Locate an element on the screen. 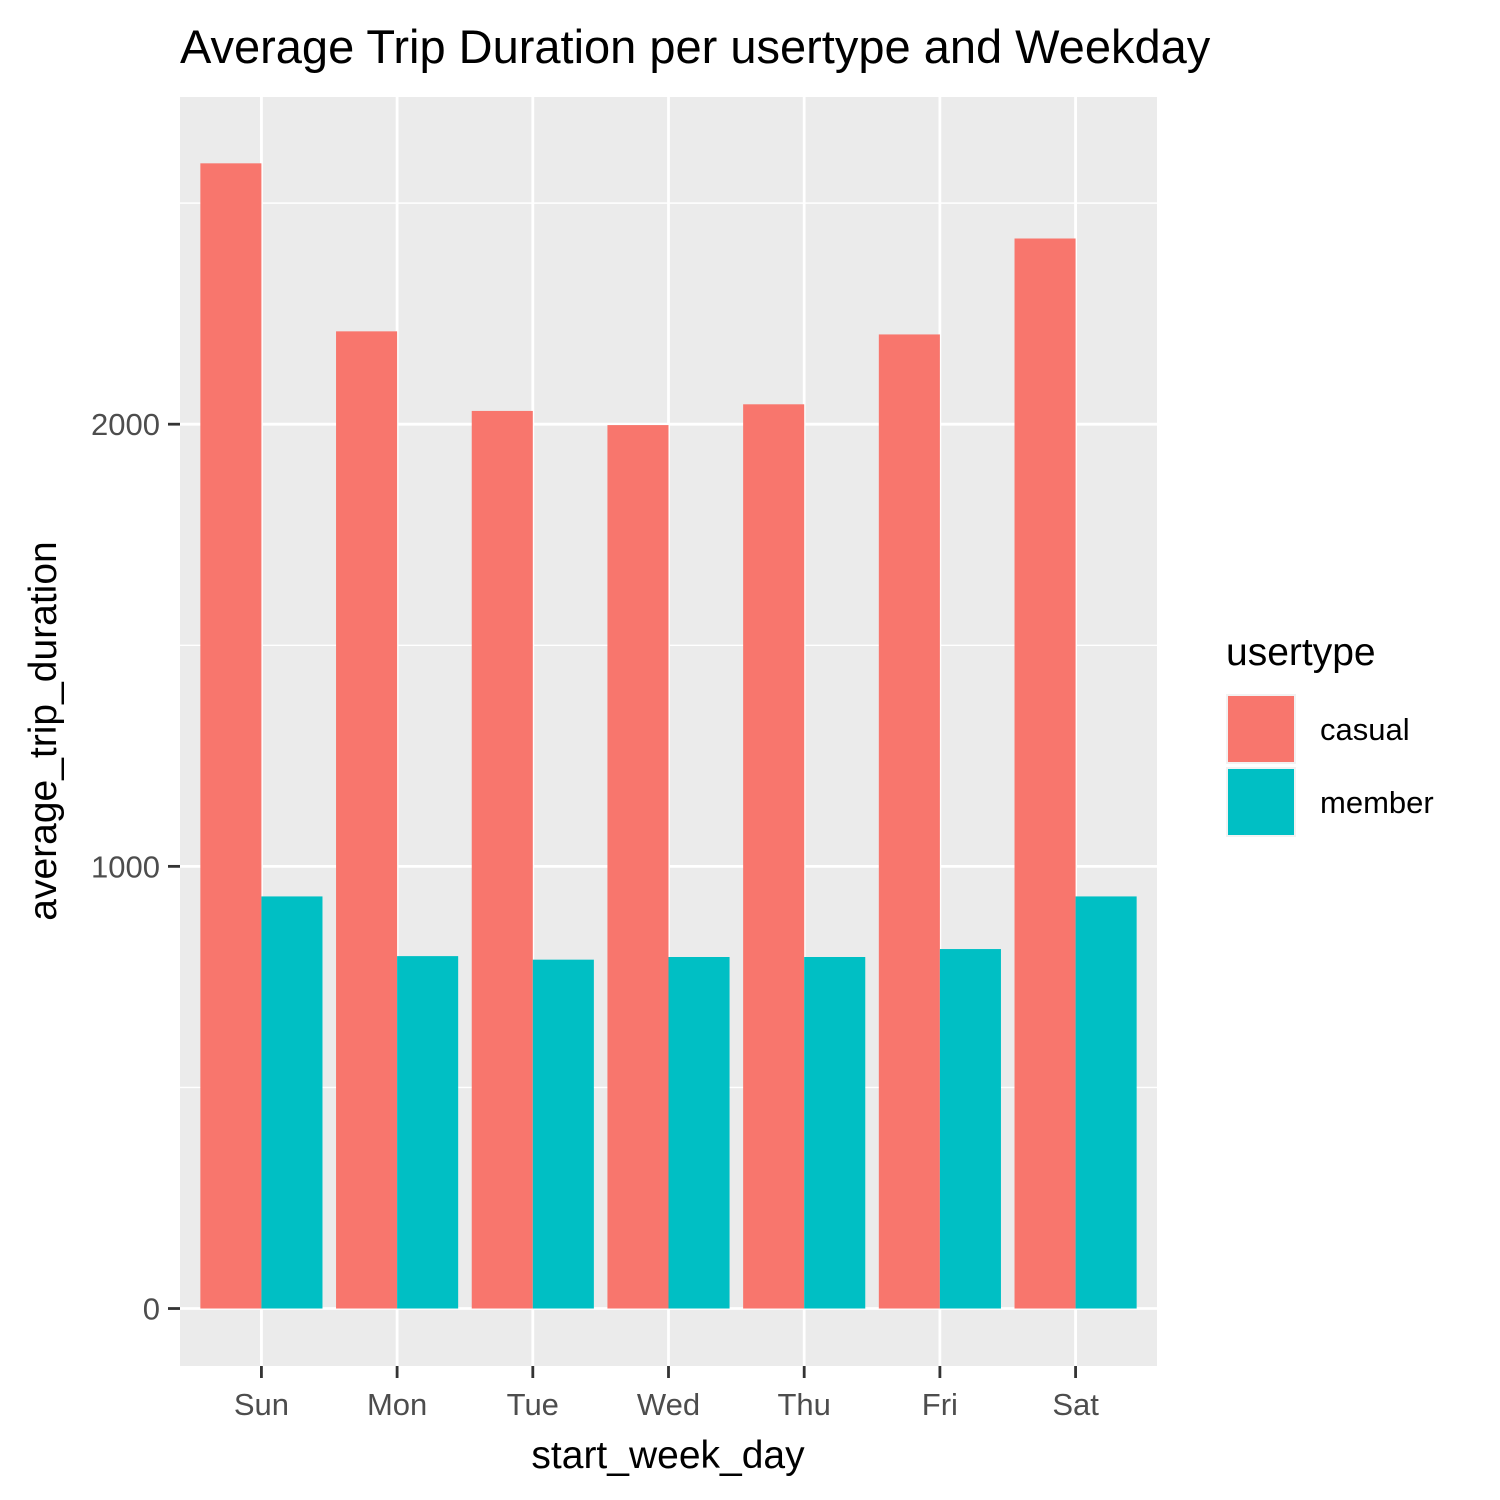 This screenshot has width=1500, height=1500. bar-member-Wed is located at coordinates (699, 1133).